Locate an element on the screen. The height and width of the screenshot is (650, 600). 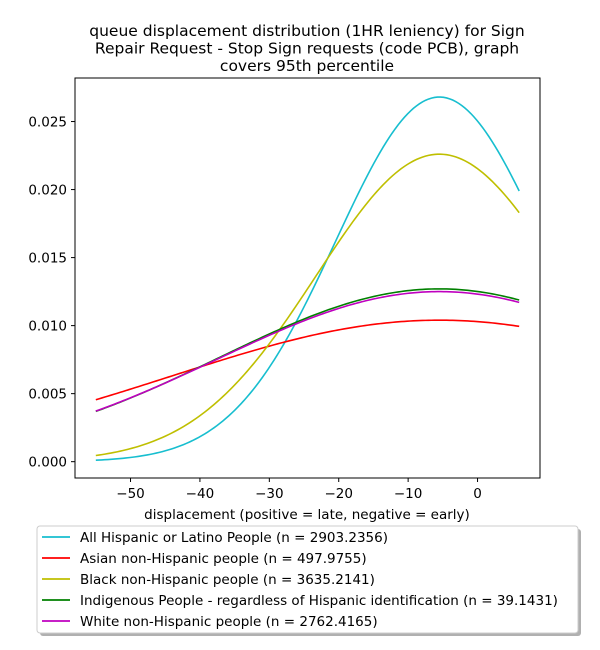
x-tick-label: −20 is located at coordinates (338, 494).